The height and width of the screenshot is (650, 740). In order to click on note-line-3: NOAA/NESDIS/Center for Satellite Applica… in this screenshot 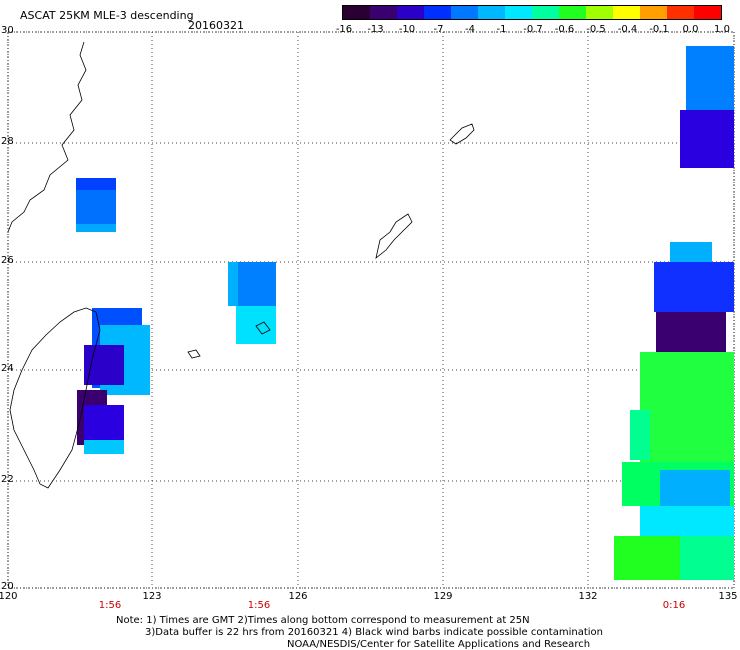, I will do `click(439, 644)`.